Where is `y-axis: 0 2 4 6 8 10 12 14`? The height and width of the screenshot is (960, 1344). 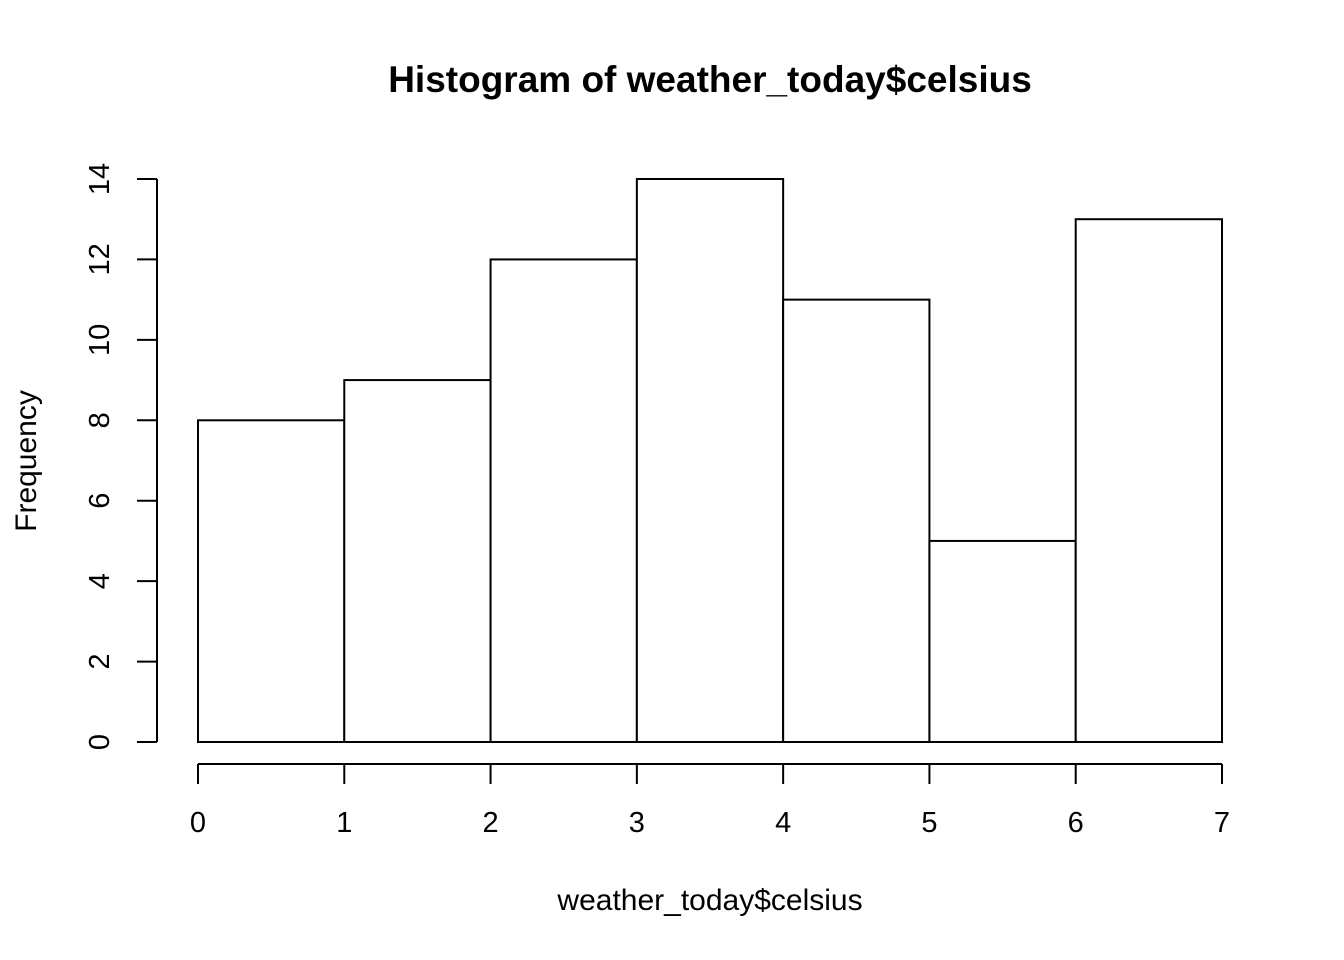 y-axis: 0 2 4 6 8 10 12 14 is located at coordinates (121, 456).